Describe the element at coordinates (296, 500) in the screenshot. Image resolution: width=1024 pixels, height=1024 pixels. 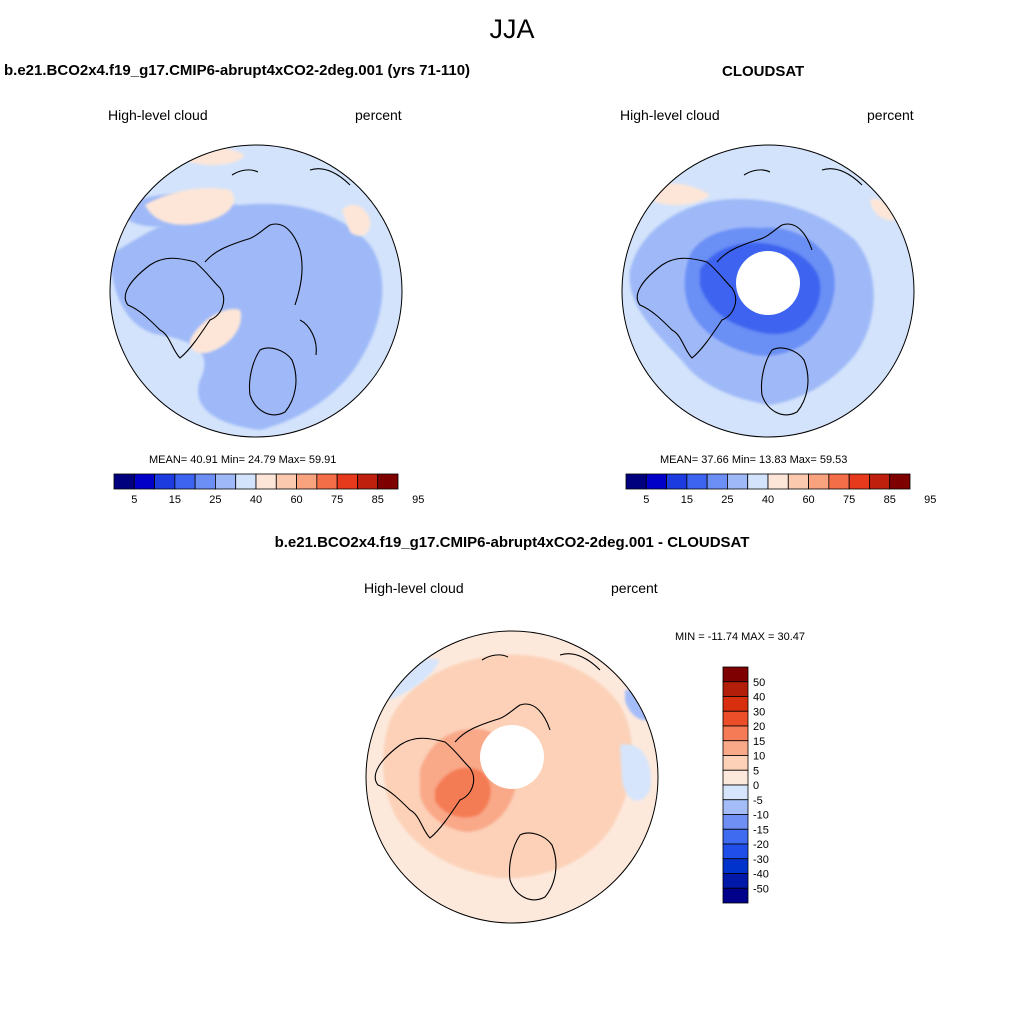
I see `model-colorbar-label: 60` at that location.